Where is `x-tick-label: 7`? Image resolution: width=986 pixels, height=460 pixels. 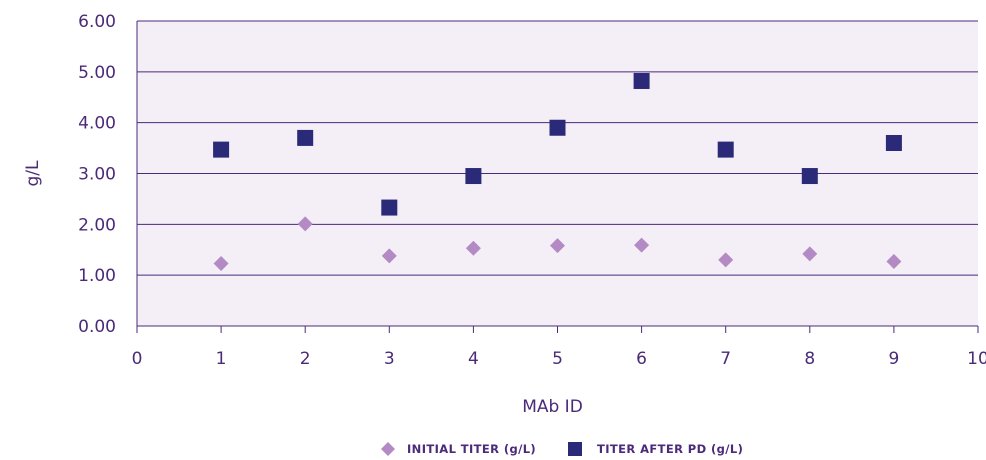
x-tick-label: 7 is located at coordinates (725, 359).